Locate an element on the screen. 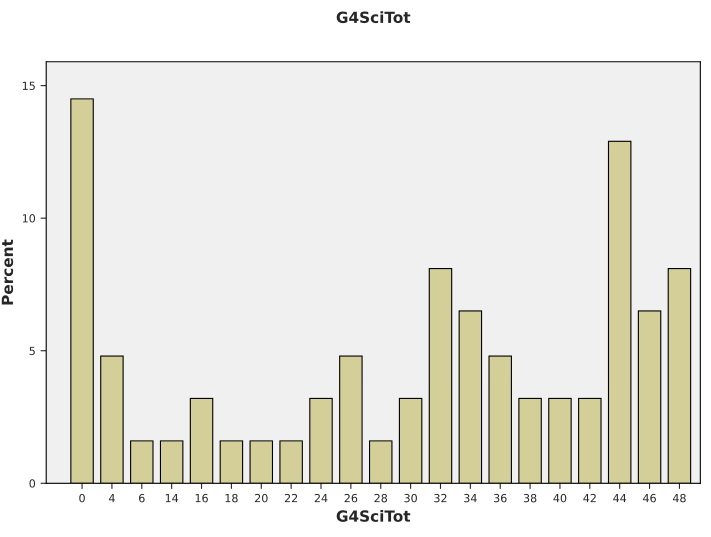  x-tick-label: 44 is located at coordinates (619, 498).